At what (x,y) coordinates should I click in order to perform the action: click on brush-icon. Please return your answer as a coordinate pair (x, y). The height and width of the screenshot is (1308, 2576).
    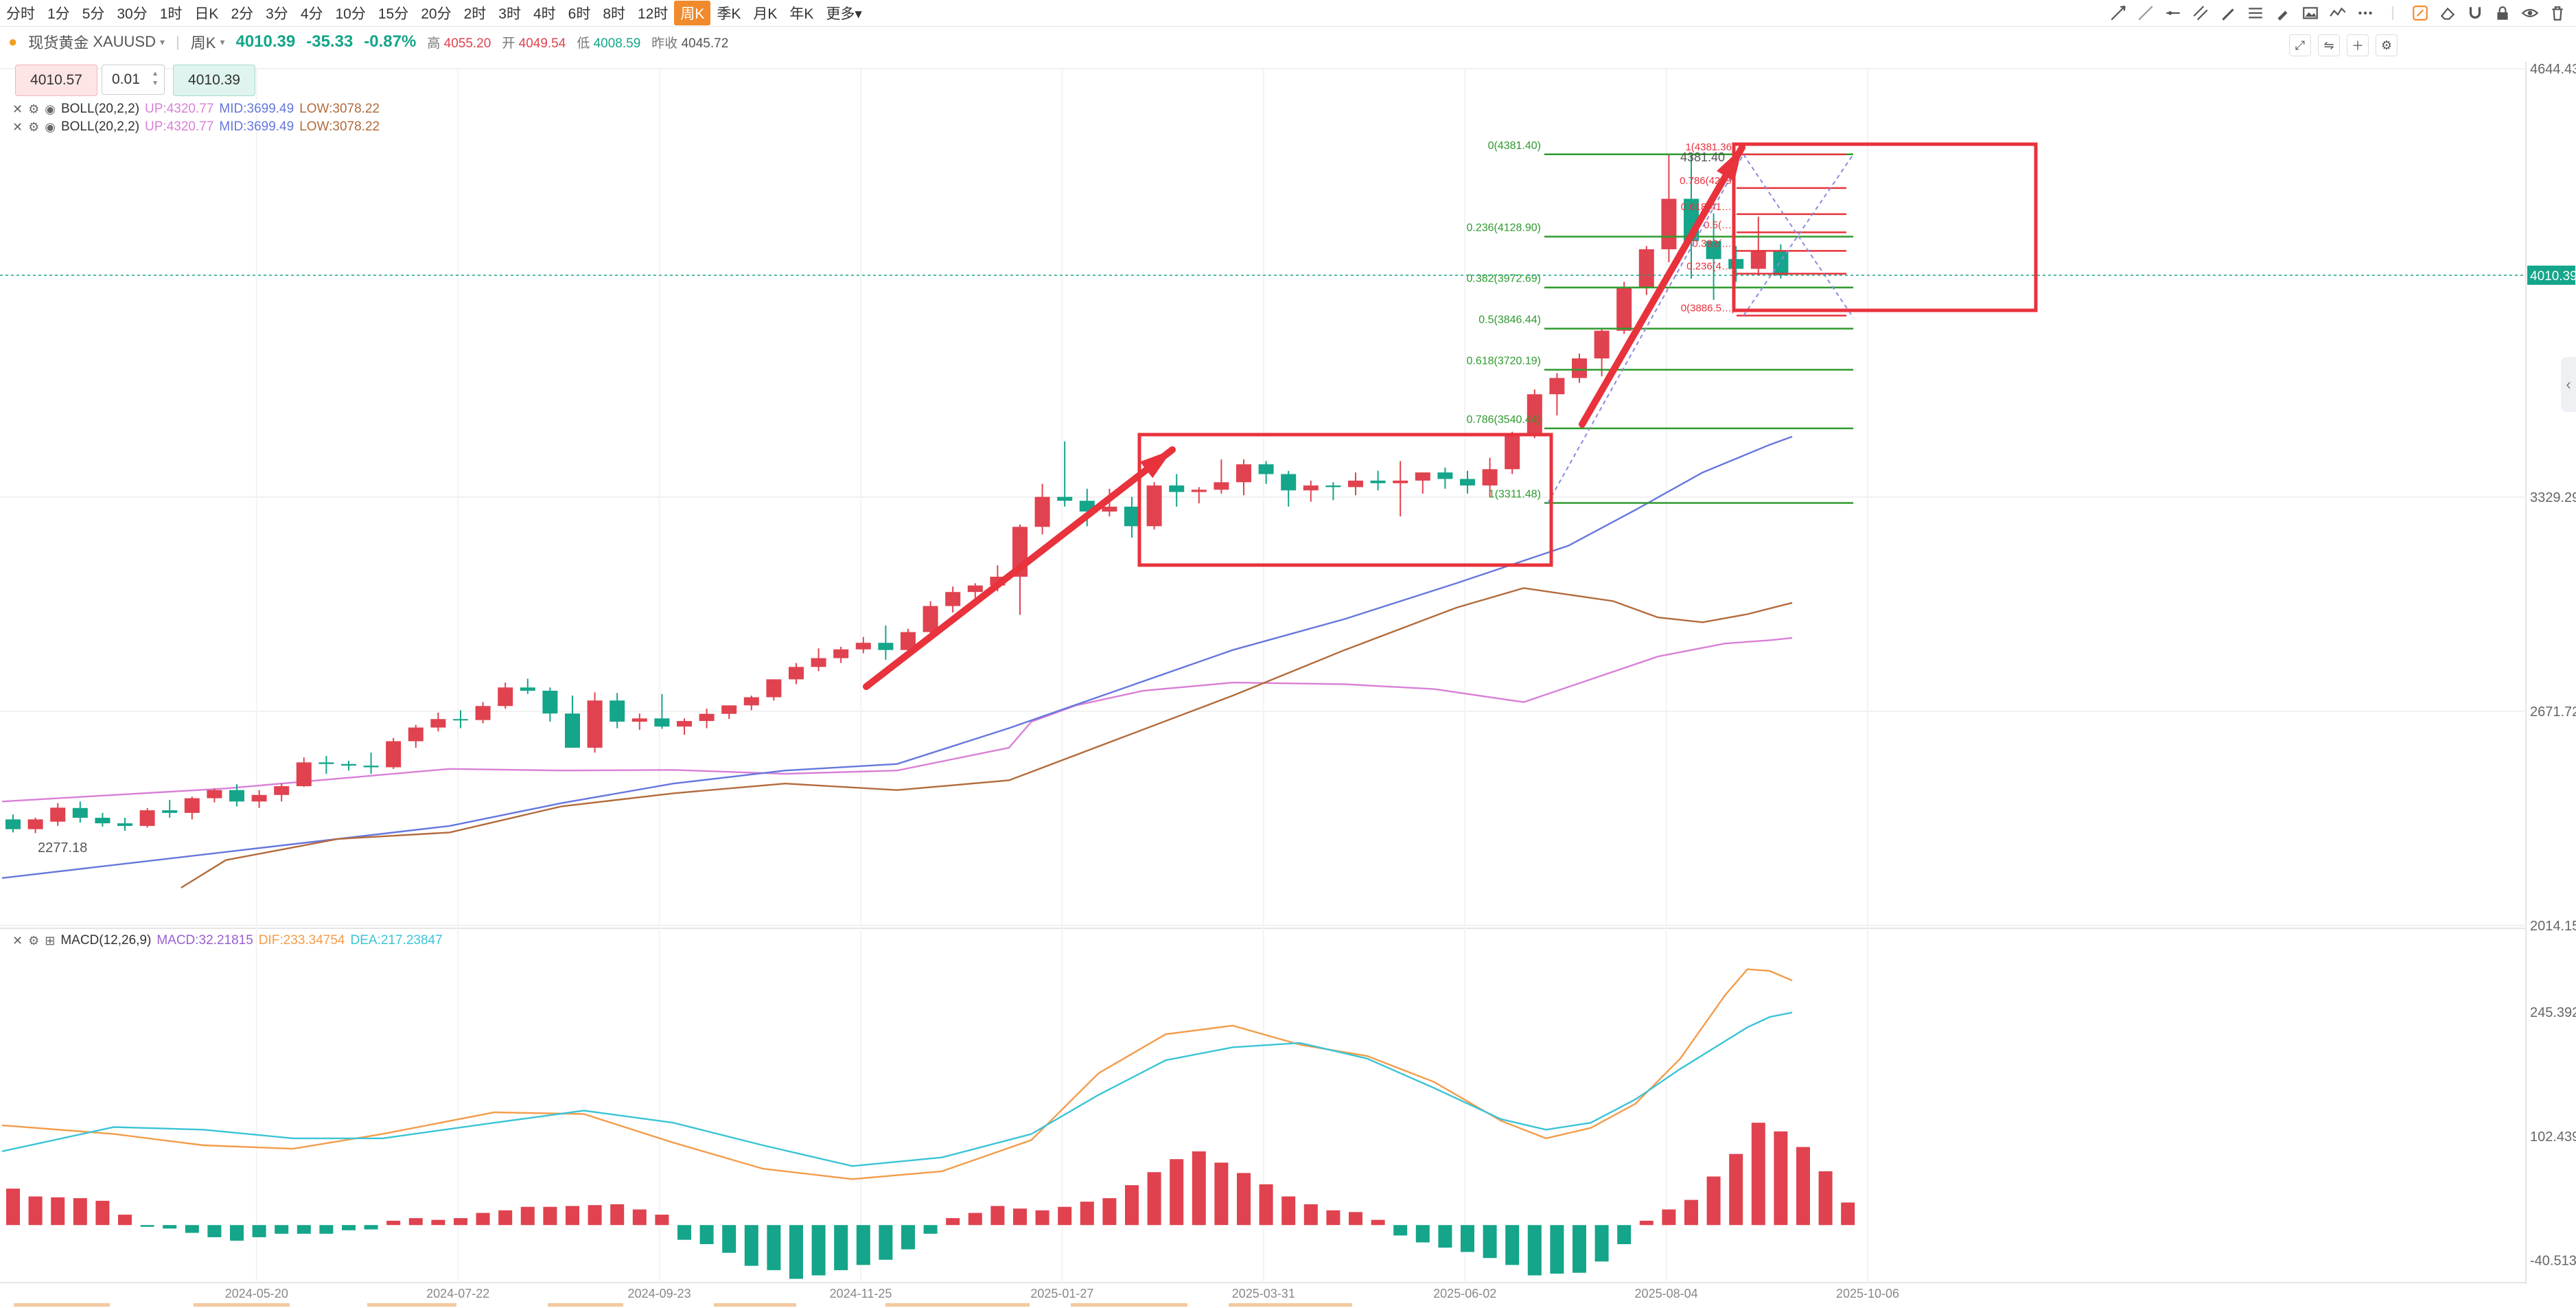
    Looking at the image, I should click on (2283, 13).